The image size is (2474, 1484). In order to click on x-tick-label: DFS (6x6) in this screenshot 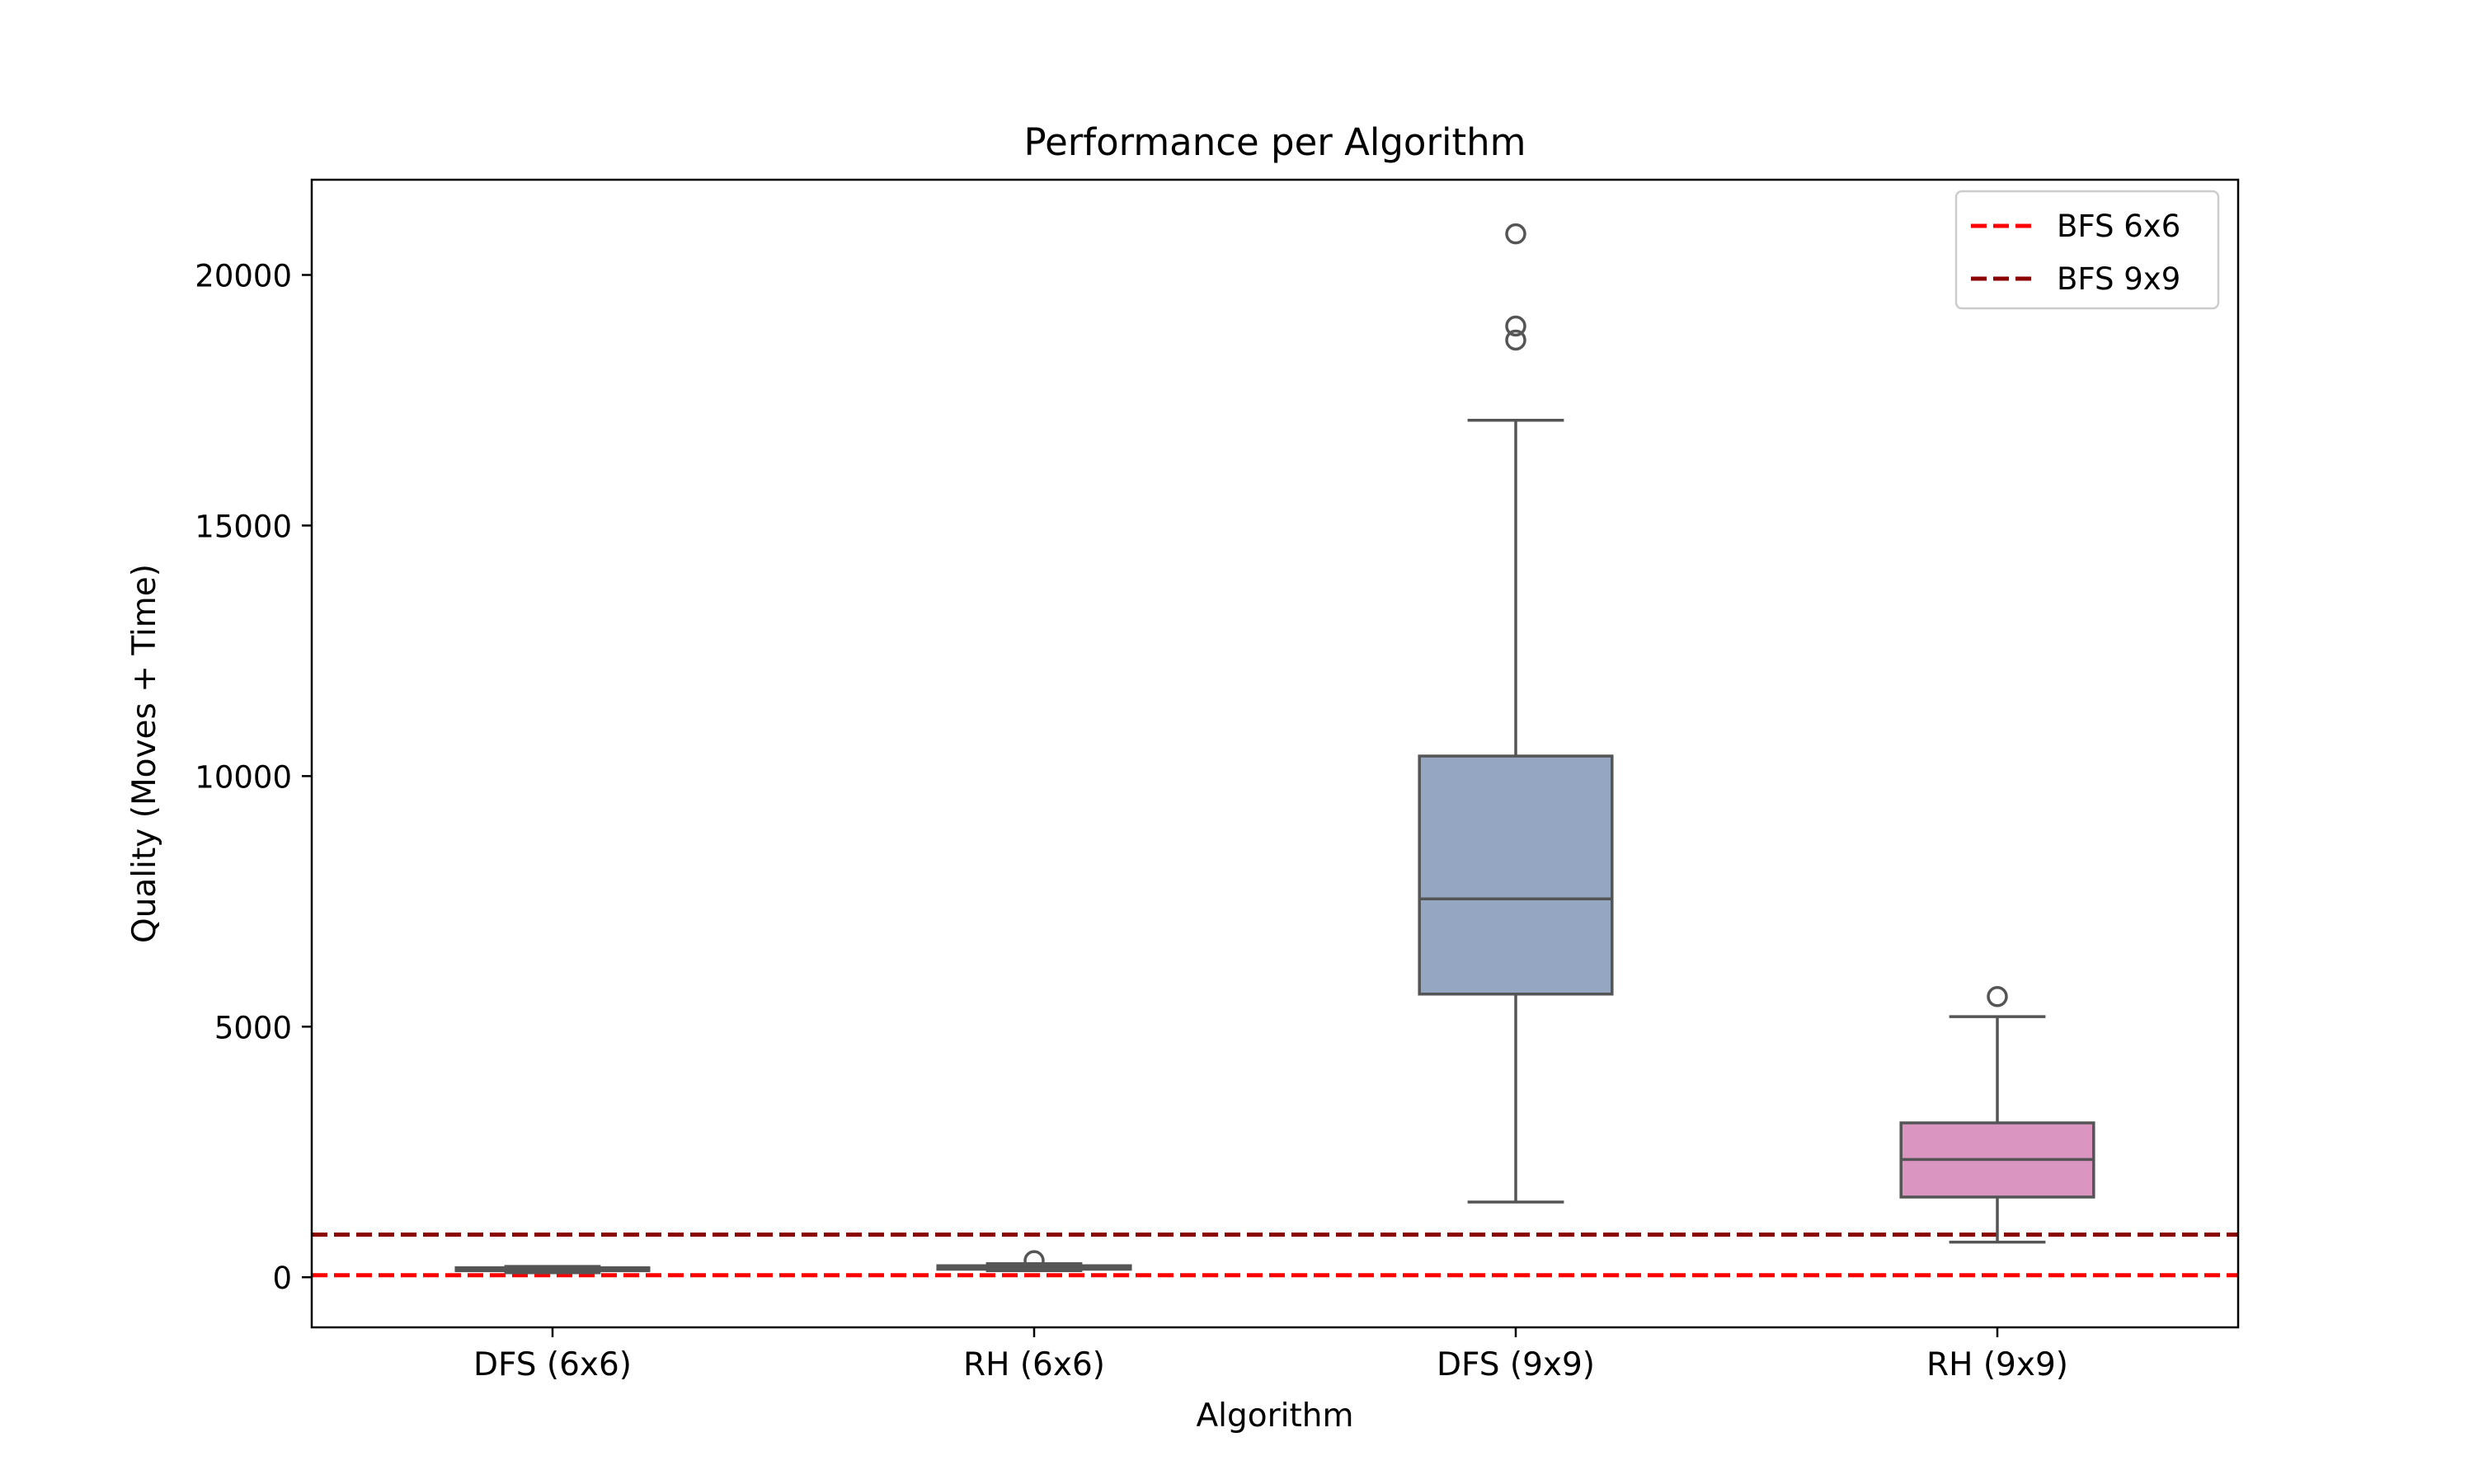, I will do `click(552, 1364)`.